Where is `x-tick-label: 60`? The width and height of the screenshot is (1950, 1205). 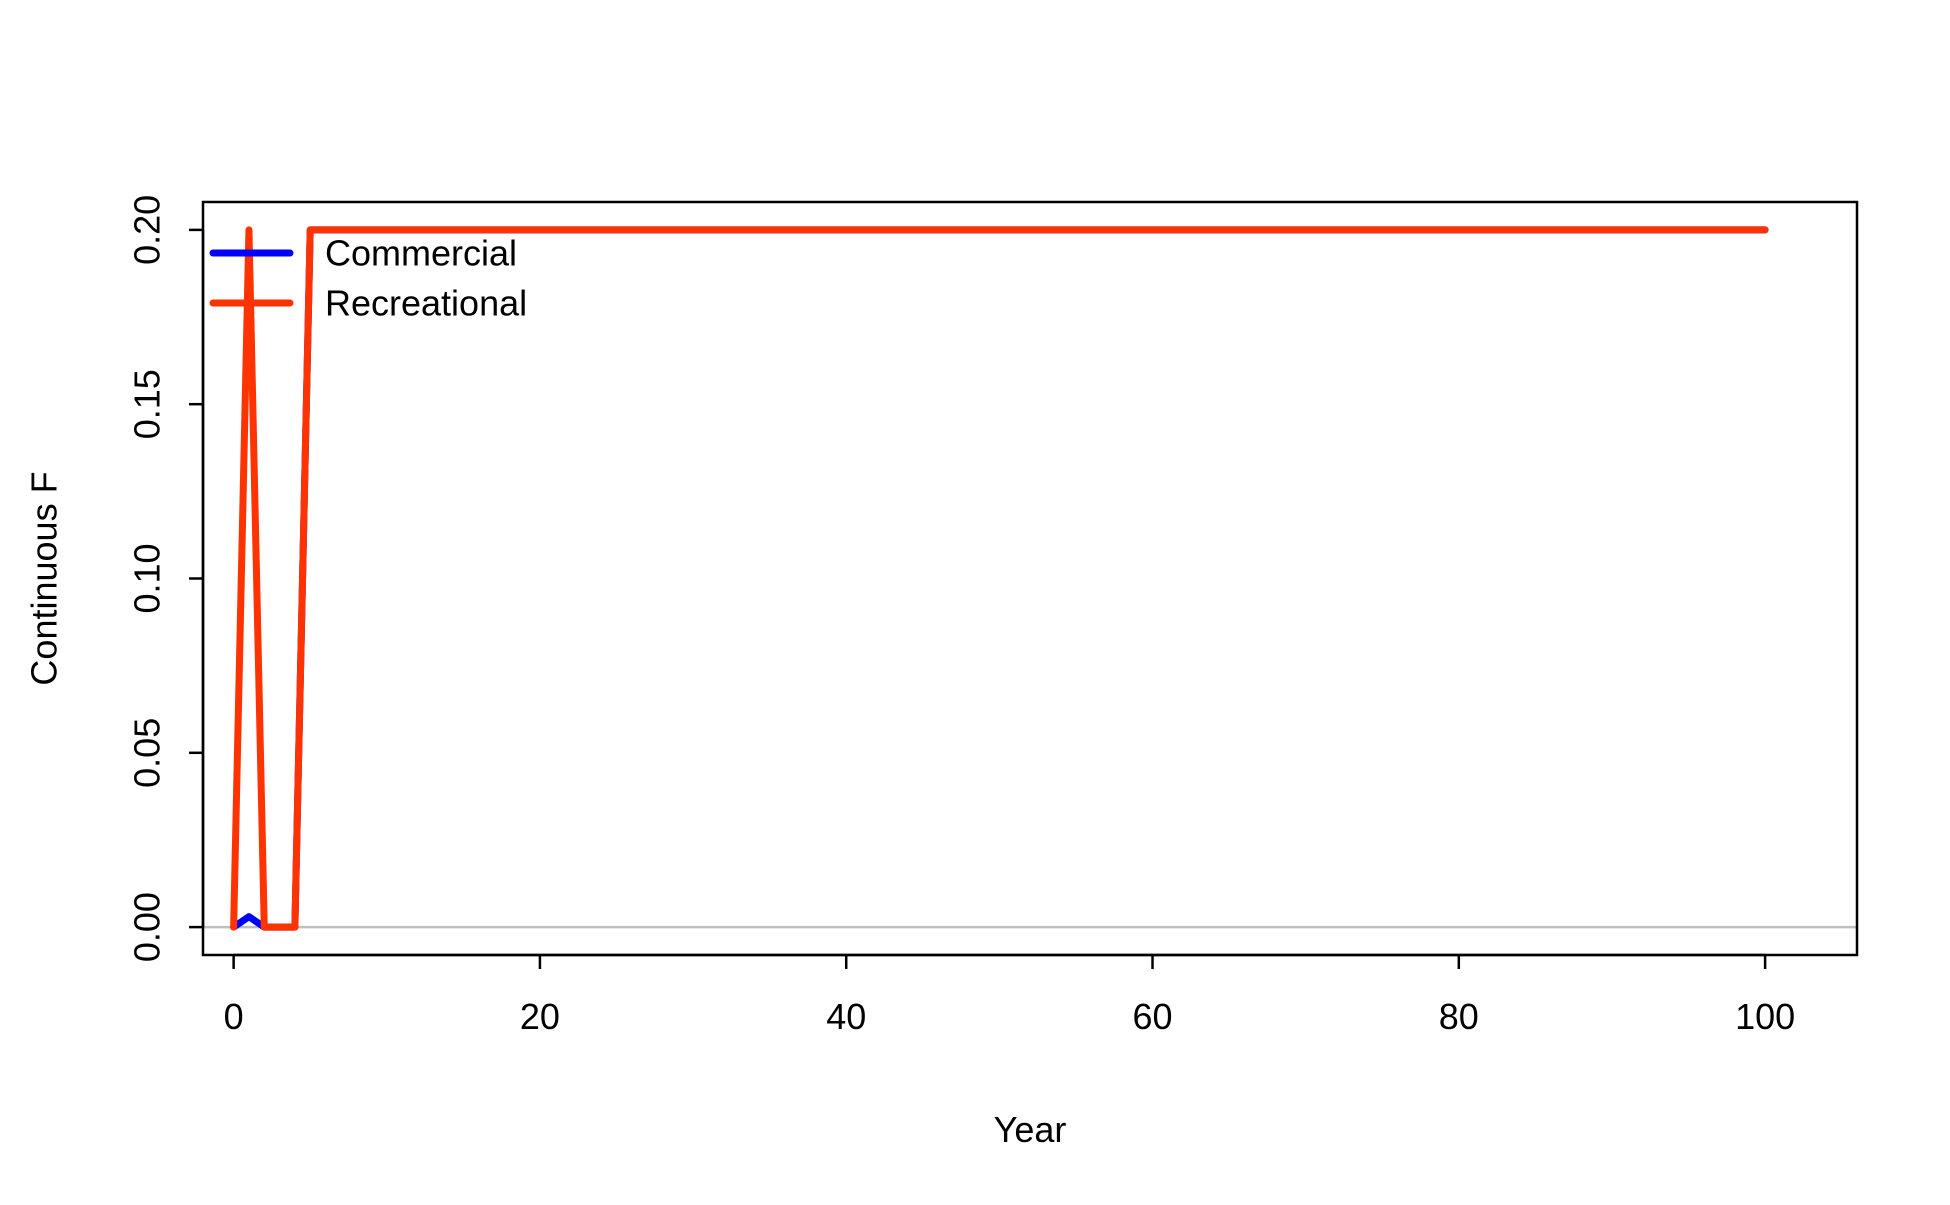 x-tick-label: 60 is located at coordinates (1152, 1016).